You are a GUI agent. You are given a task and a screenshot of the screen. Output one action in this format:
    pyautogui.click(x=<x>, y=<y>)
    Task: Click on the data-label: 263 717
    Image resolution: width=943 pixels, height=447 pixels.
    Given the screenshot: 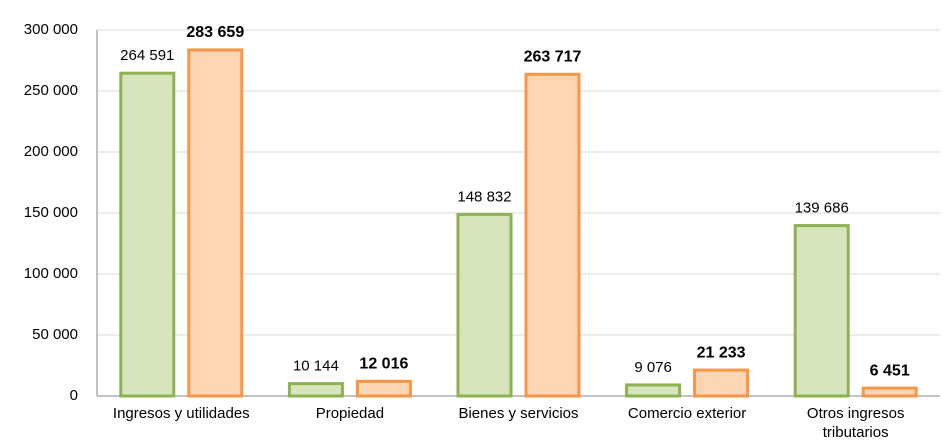 What is the action you would take?
    pyautogui.click(x=553, y=56)
    